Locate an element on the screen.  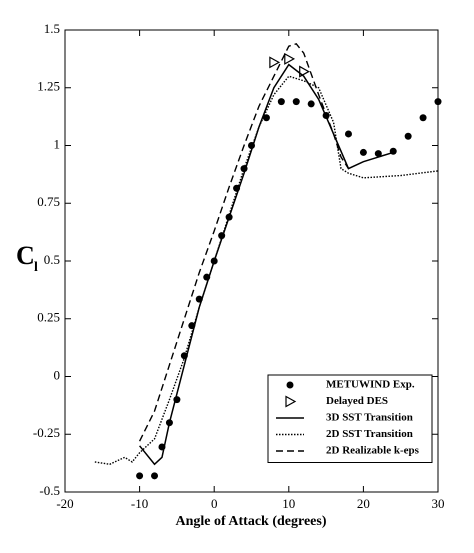
x-tick-label: 20 is located at coordinates (363, 503).